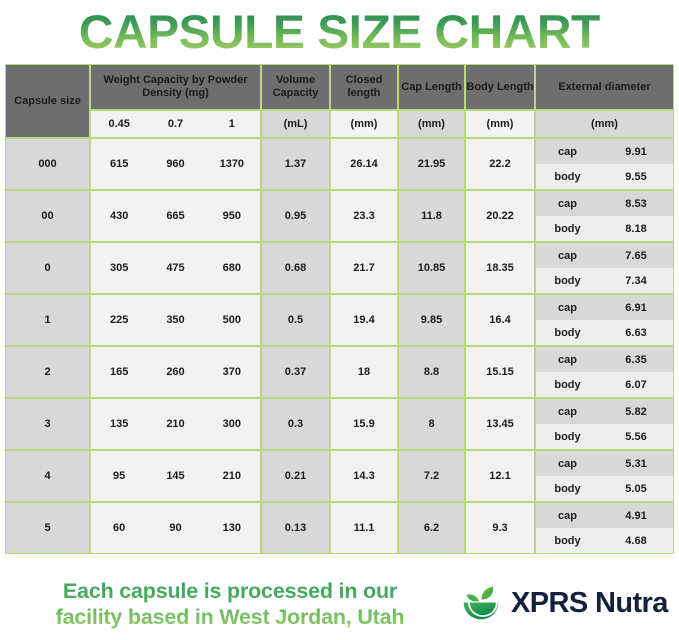  I want to click on cell-external-body-value: 9.55, so click(636, 176).